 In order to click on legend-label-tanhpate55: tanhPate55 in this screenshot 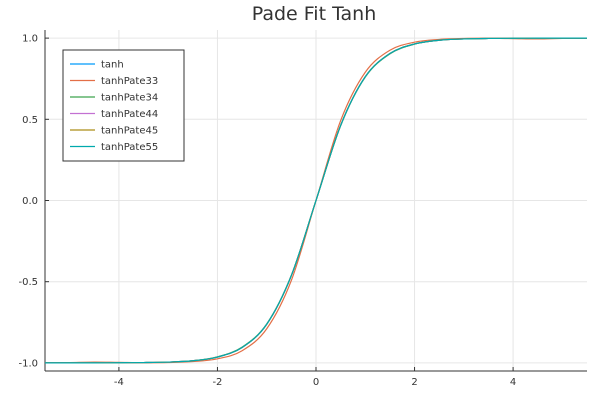, I will do `click(129, 147)`.